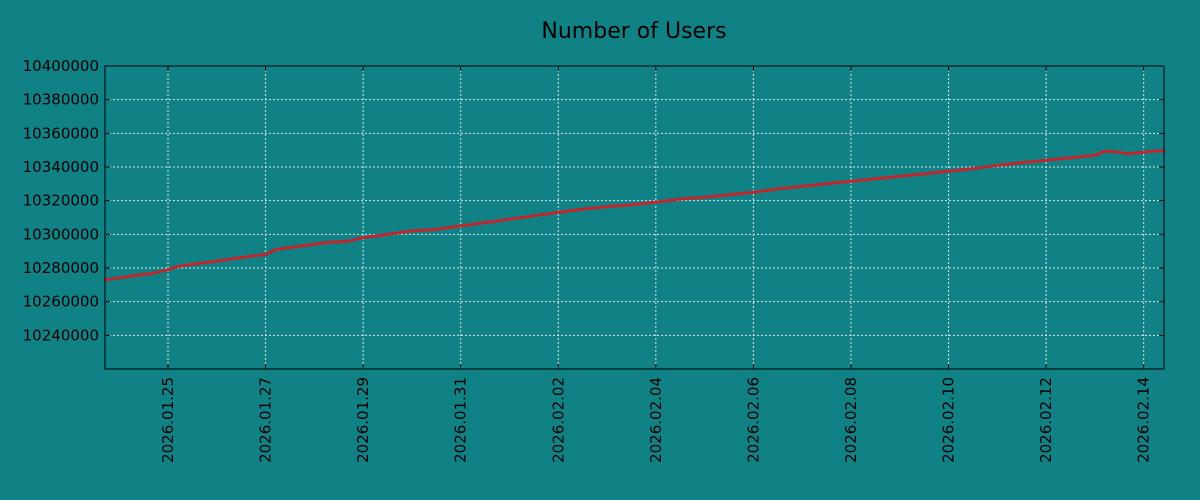 The width and height of the screenshot is (1200, 500). Describe the element at coordinates (61, 268) in the screenshot. I see `y-tick-label: 10280000` at that location.